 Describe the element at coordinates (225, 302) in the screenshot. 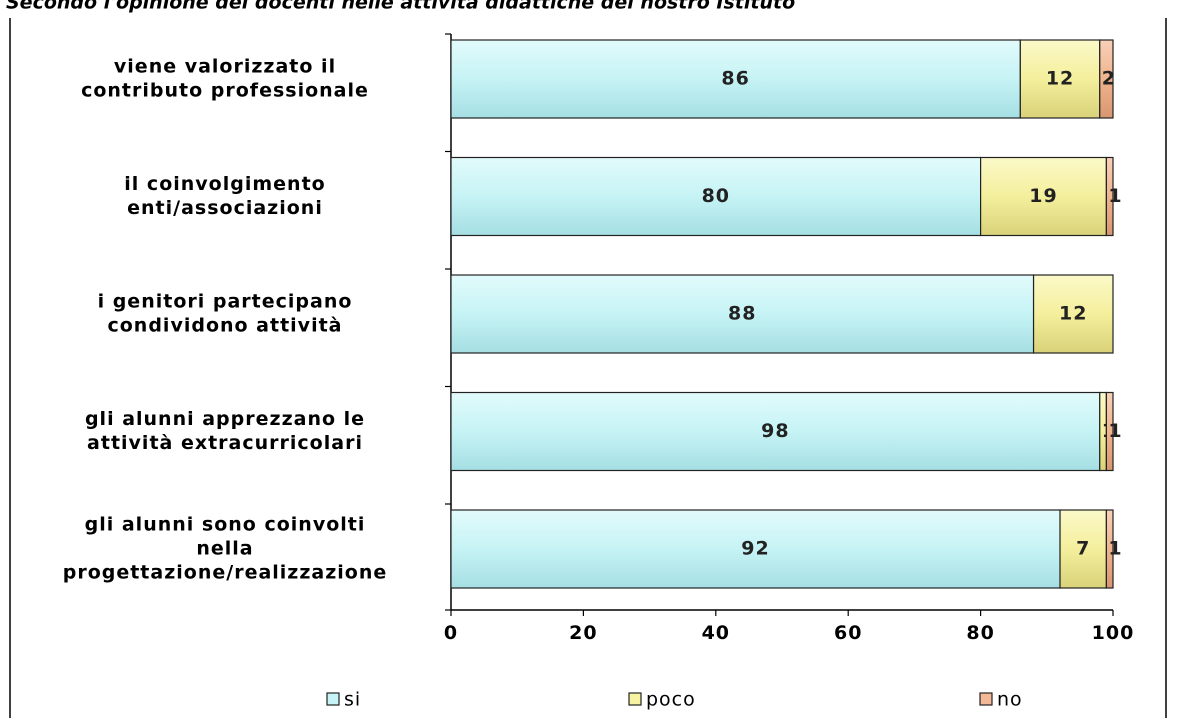

I see `category-label: i genitori partecipano` at that location.